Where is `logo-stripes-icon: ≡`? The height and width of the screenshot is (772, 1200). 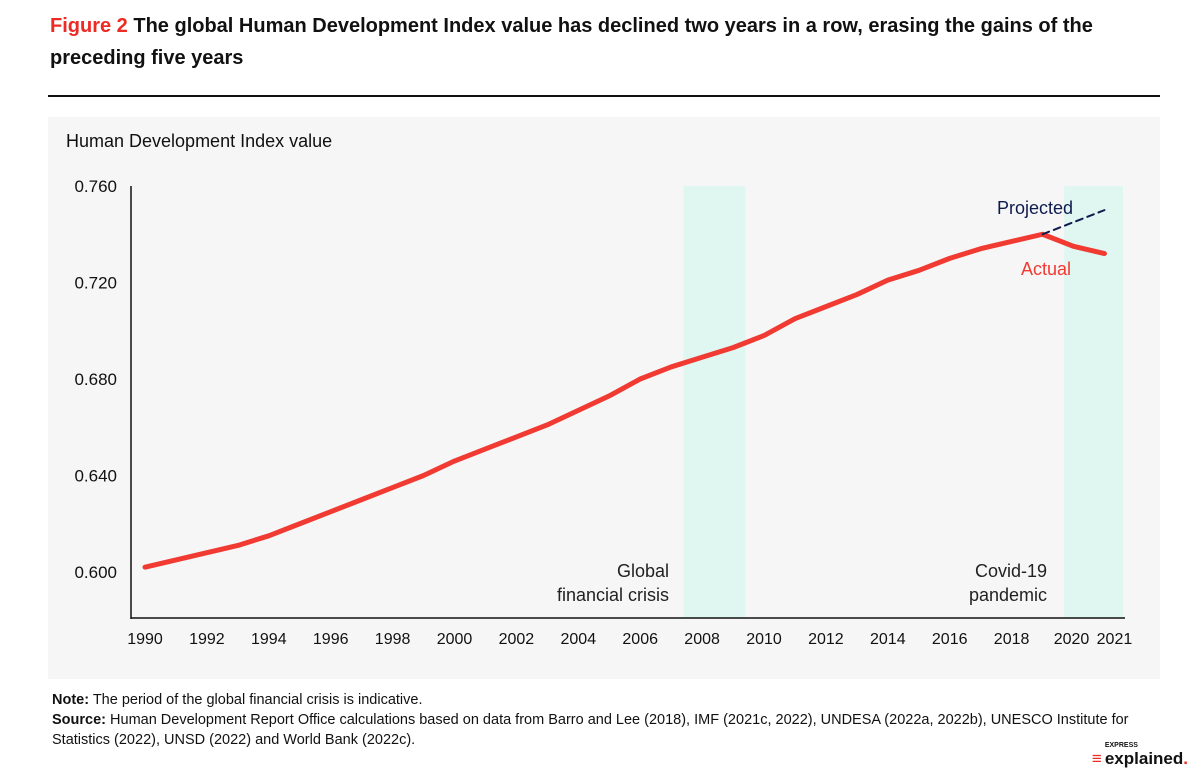 logo-stripes-icon: ≡ is located at coordinates (1096, 758).